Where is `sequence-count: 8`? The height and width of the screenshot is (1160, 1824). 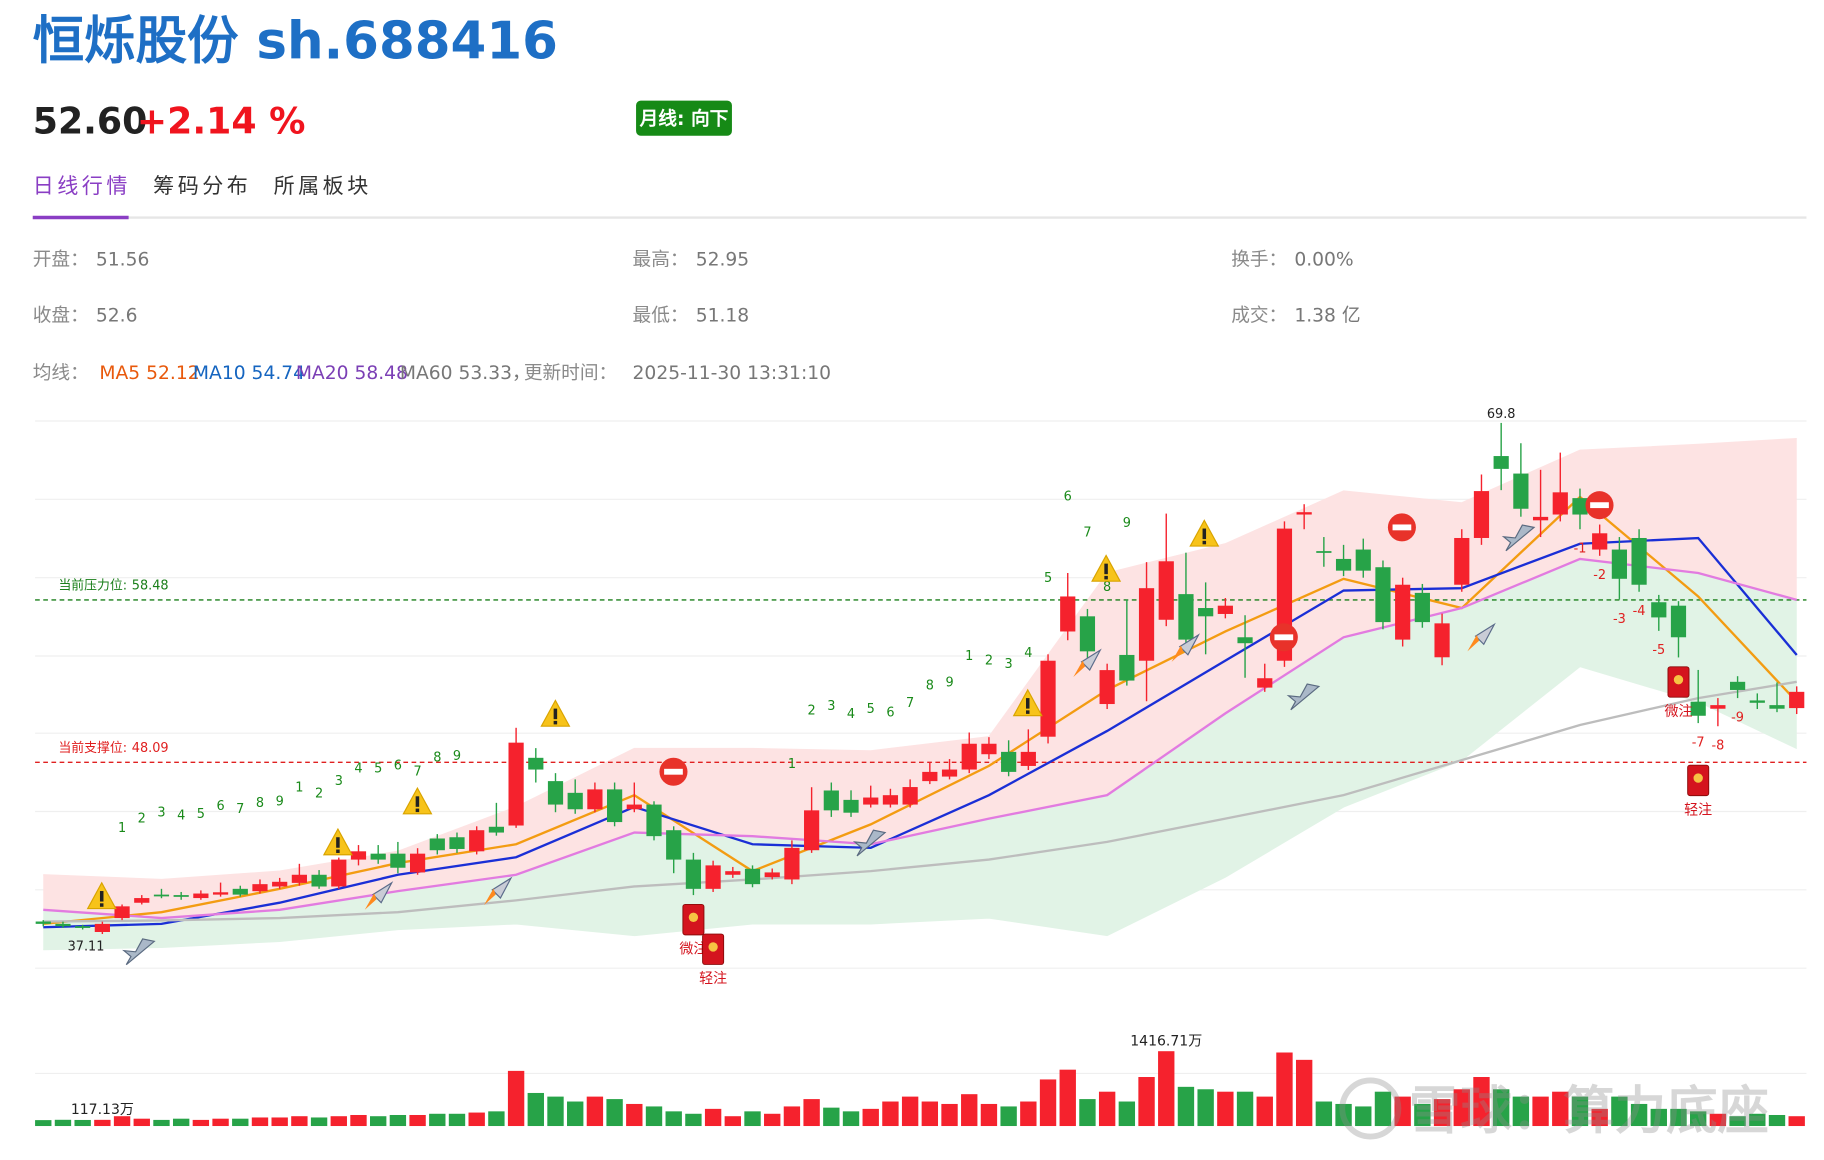
sequence-count: 8 is located at coordinates (930, 686).